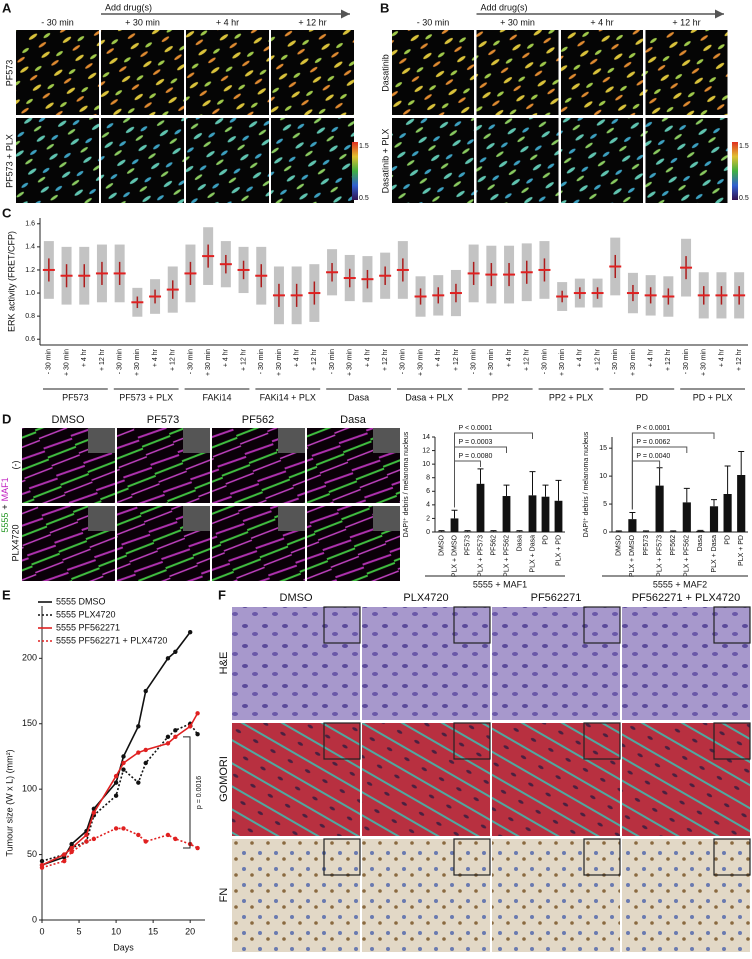 The image size is (752, 959). I want to click on legend-label: 5555 PF562271 + PLX4720, so click(111, 640).